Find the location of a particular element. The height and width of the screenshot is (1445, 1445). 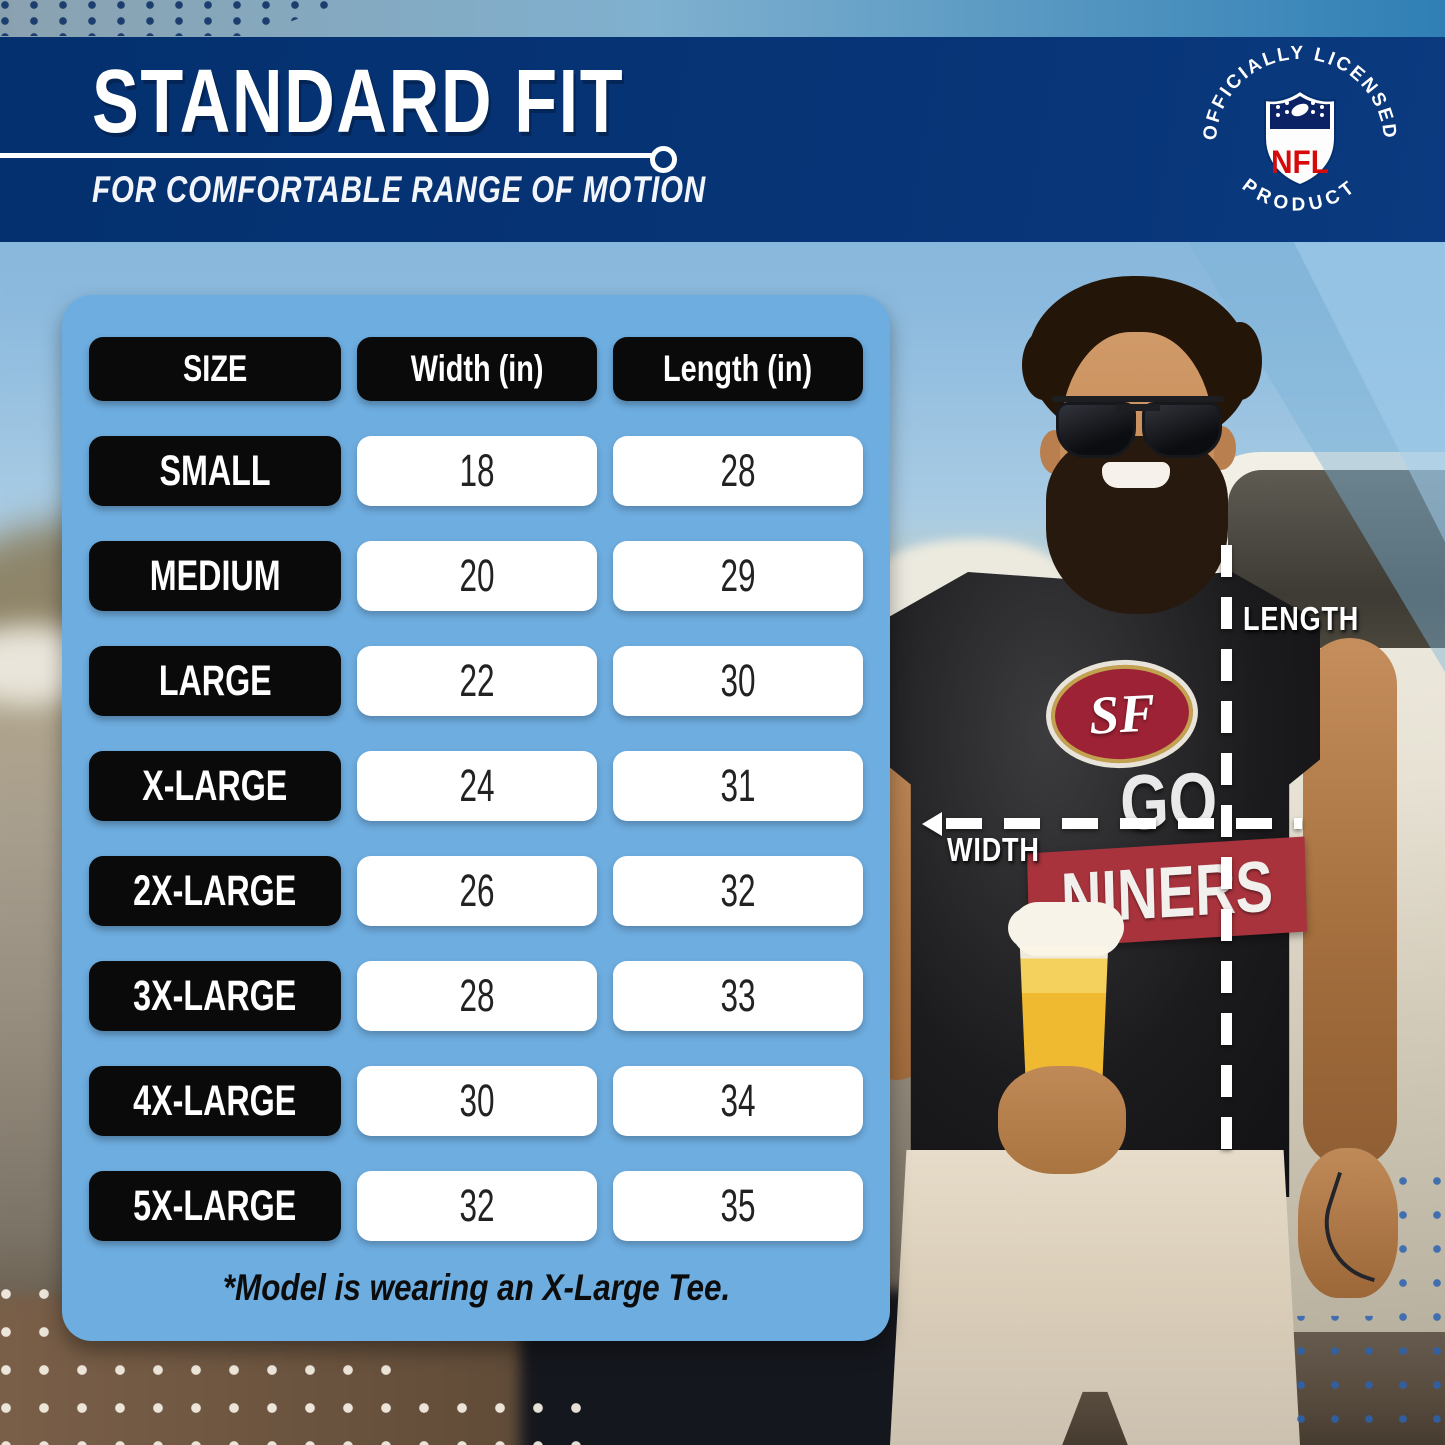

column-header-size: SIZE is located at coordinates (215, 369).